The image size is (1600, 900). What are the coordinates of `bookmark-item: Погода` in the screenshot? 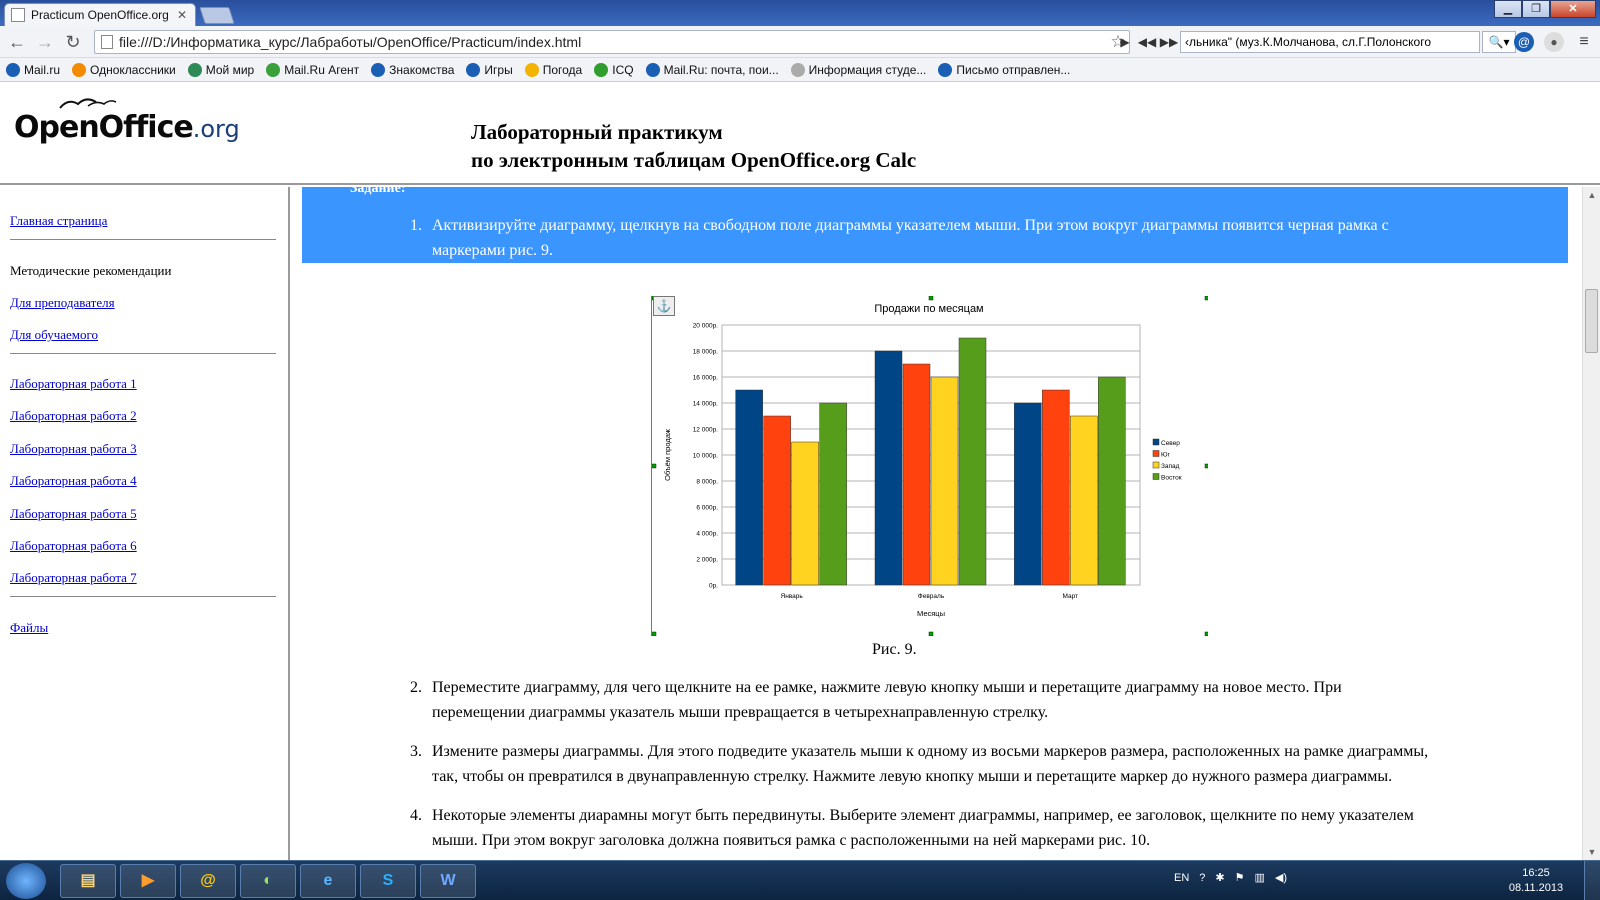 It's located at (553, 69).